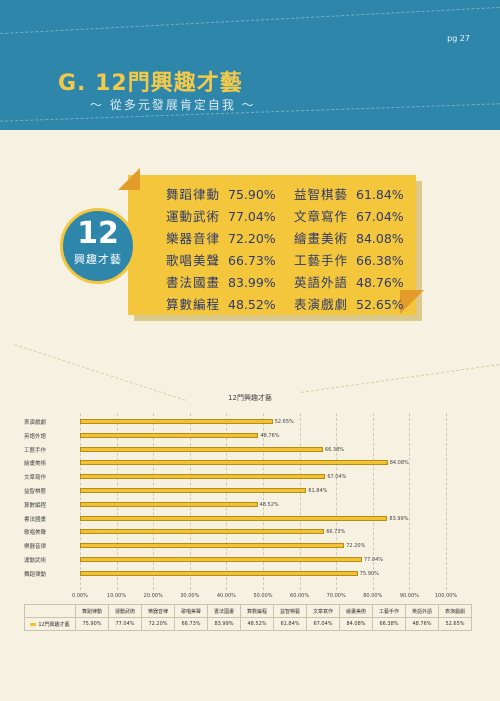  I want to click on table-value-cell: 66.38%, so click(389, 624).